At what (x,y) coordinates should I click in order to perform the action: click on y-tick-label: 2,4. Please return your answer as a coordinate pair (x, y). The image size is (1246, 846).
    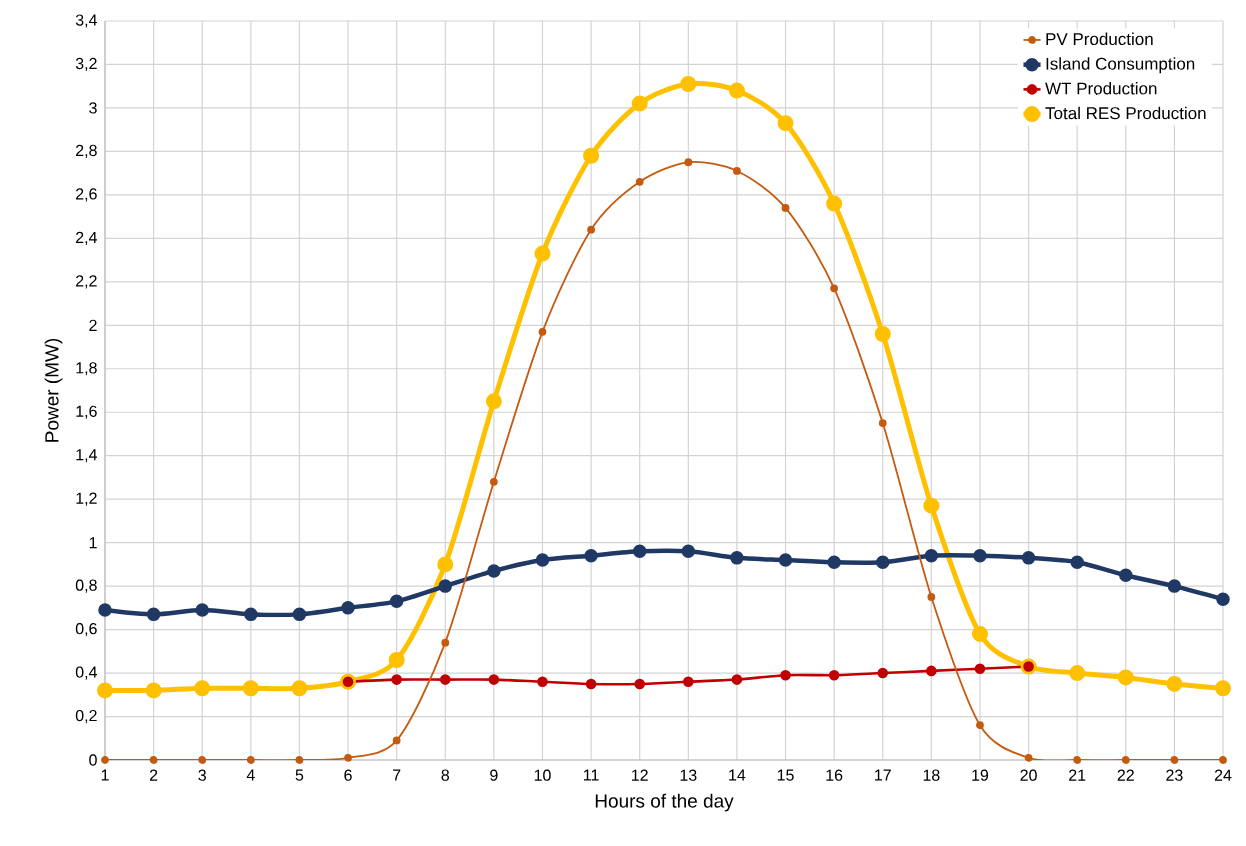
    Looking at the image, I should click on (86, 238).